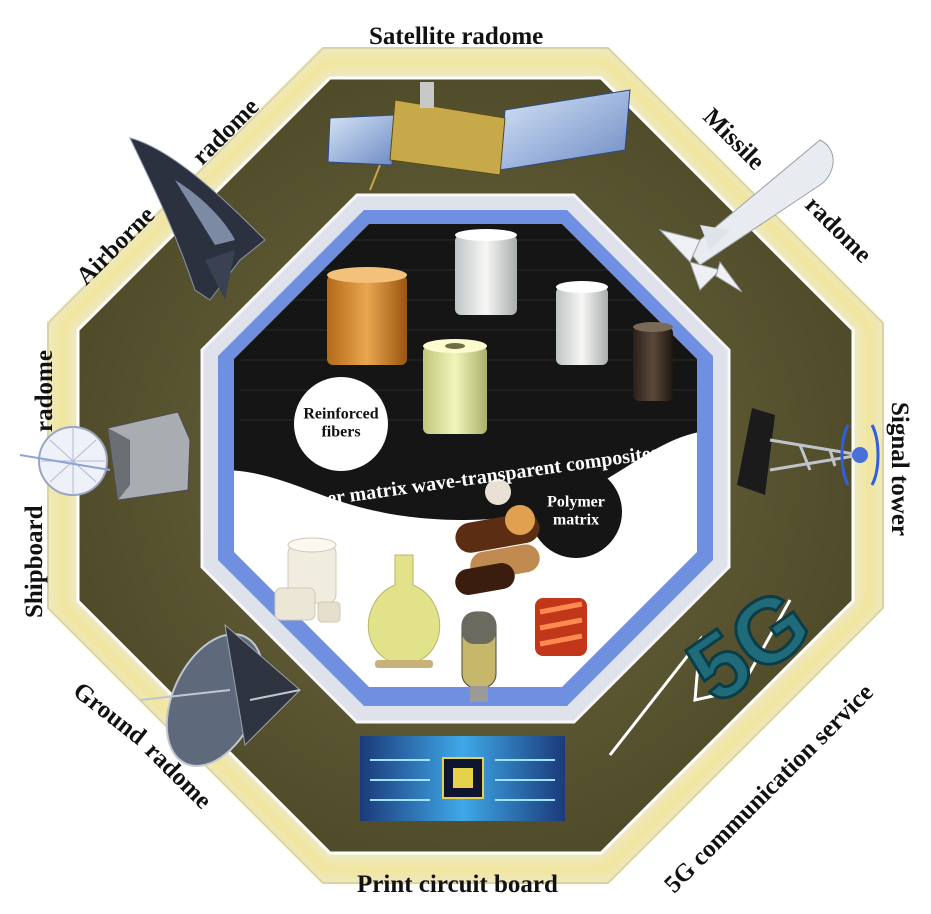 The width and height of the screenshot is (931, 914). What do you see at coordinates (341, 414) in the screenshot?
I see `reinforced-label-line1: Reinforced` at bounding box center [341, 414].